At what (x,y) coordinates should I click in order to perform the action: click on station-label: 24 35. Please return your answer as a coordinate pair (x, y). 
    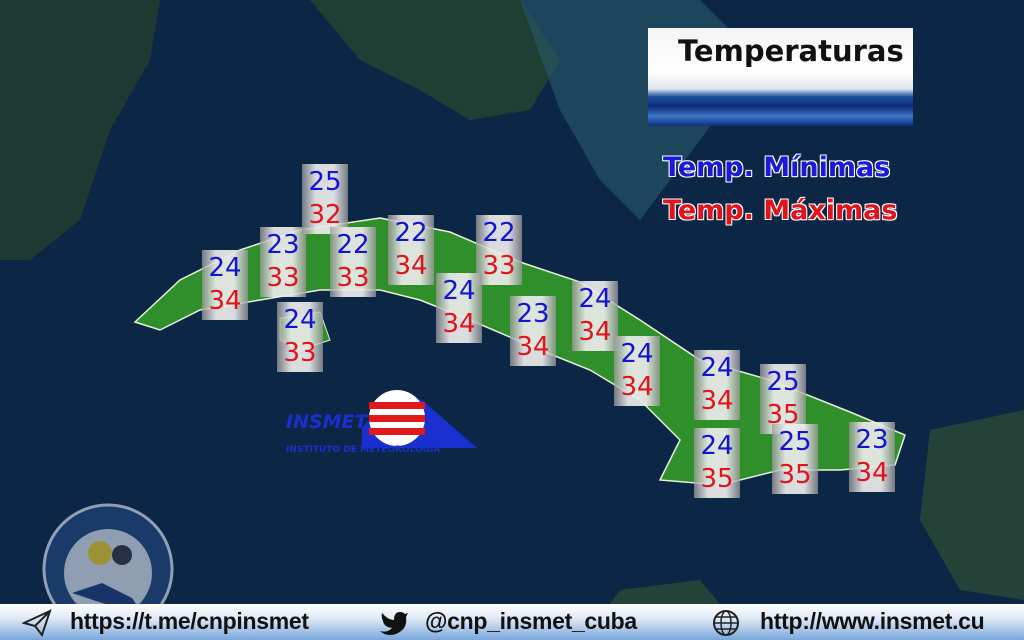
    Looking at the image, I should click on (717, 463).